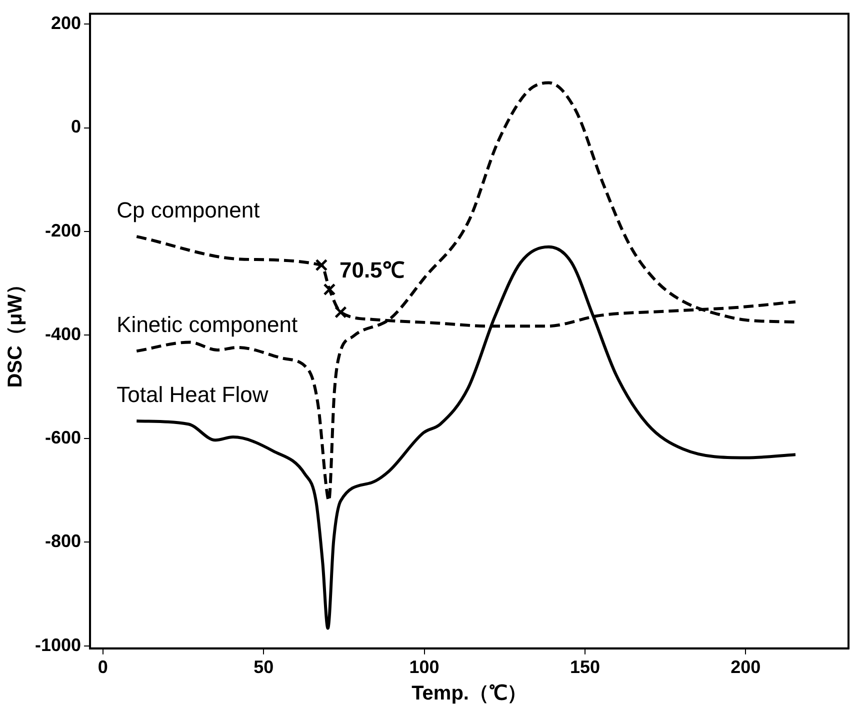 This screenshot has width=858, height=706. Describe the element at coordinates (192, 395) in the screenshot. I see `series-label: Total Heat Flow` at that location.